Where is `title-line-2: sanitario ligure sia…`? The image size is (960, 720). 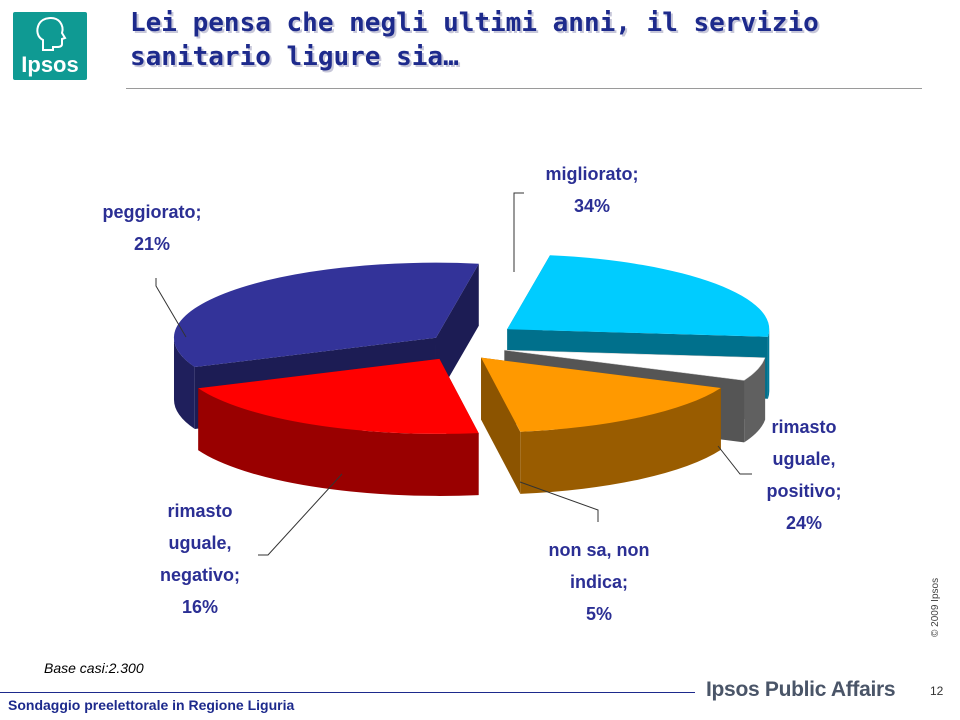 title-line-2: sanitario ligure sia… is located at coordinates (294, 57).